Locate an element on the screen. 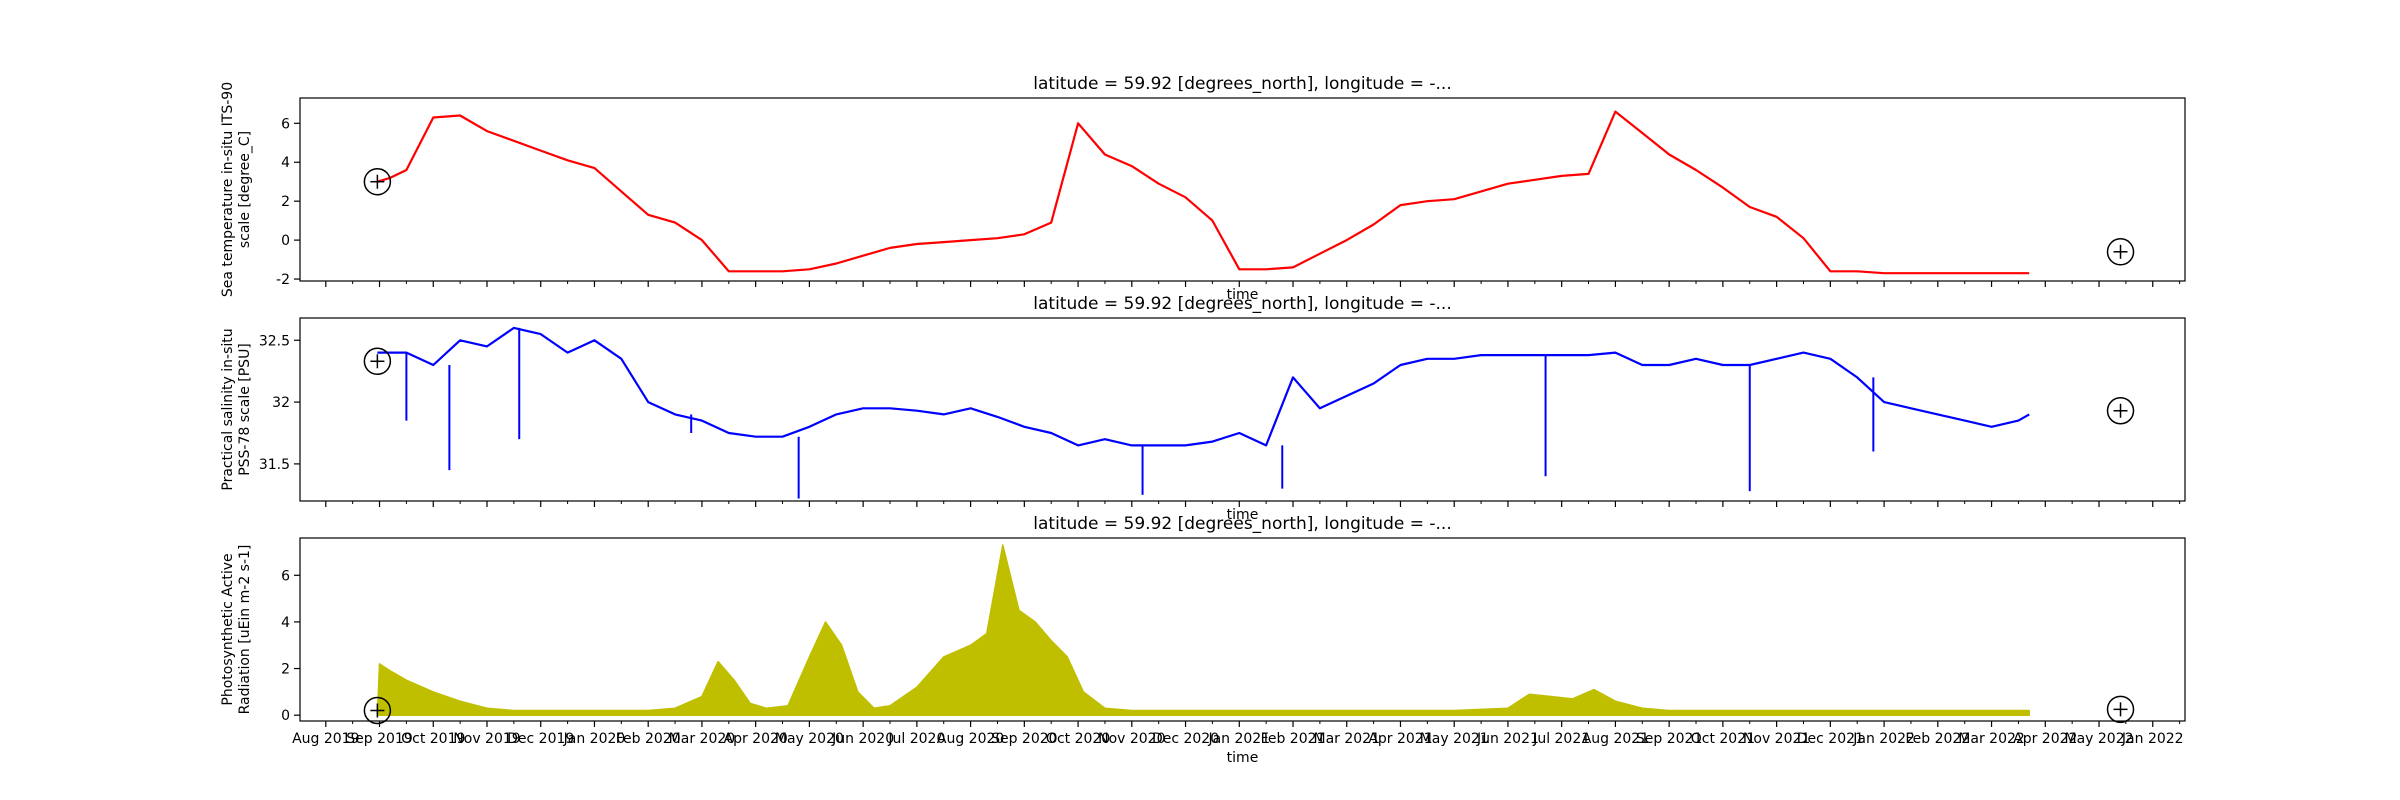 The width and height of the screenshot is (2400, 800). x-tick-label: Nov 2020 is located at coordinates (1131, 739).